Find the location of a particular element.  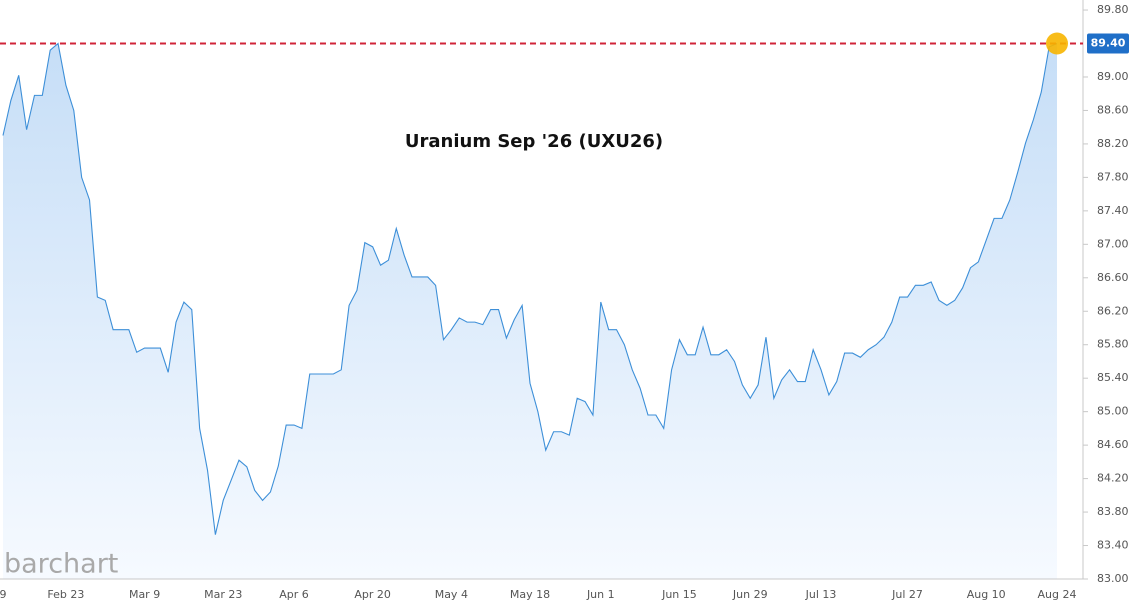

x-tick-label: 9 is located at coordinates (3, 594).